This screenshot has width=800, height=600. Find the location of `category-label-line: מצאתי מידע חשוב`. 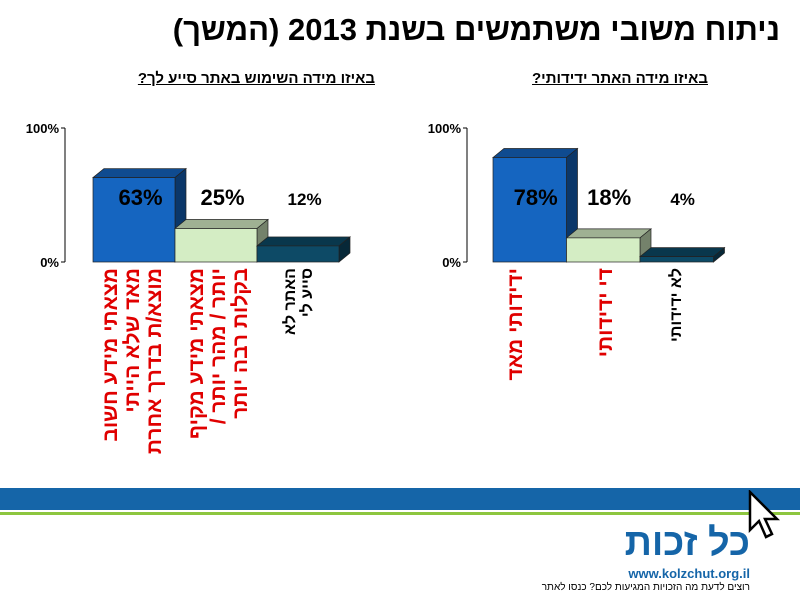

category-label-line: מצאתי מידע חשוב is located at coordinates (110, 355).